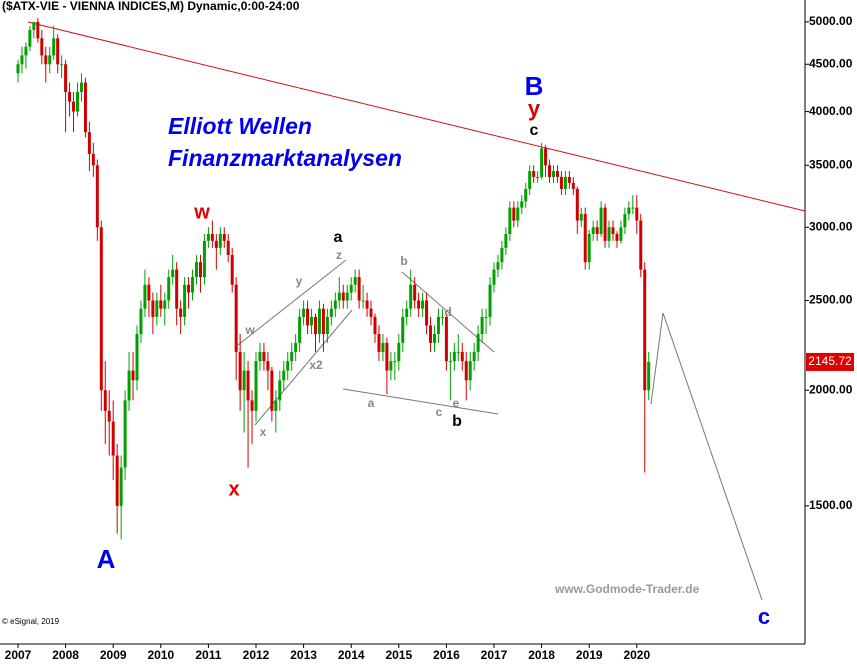  I want to click on x-tick-label: 2014, so click(351, 655).